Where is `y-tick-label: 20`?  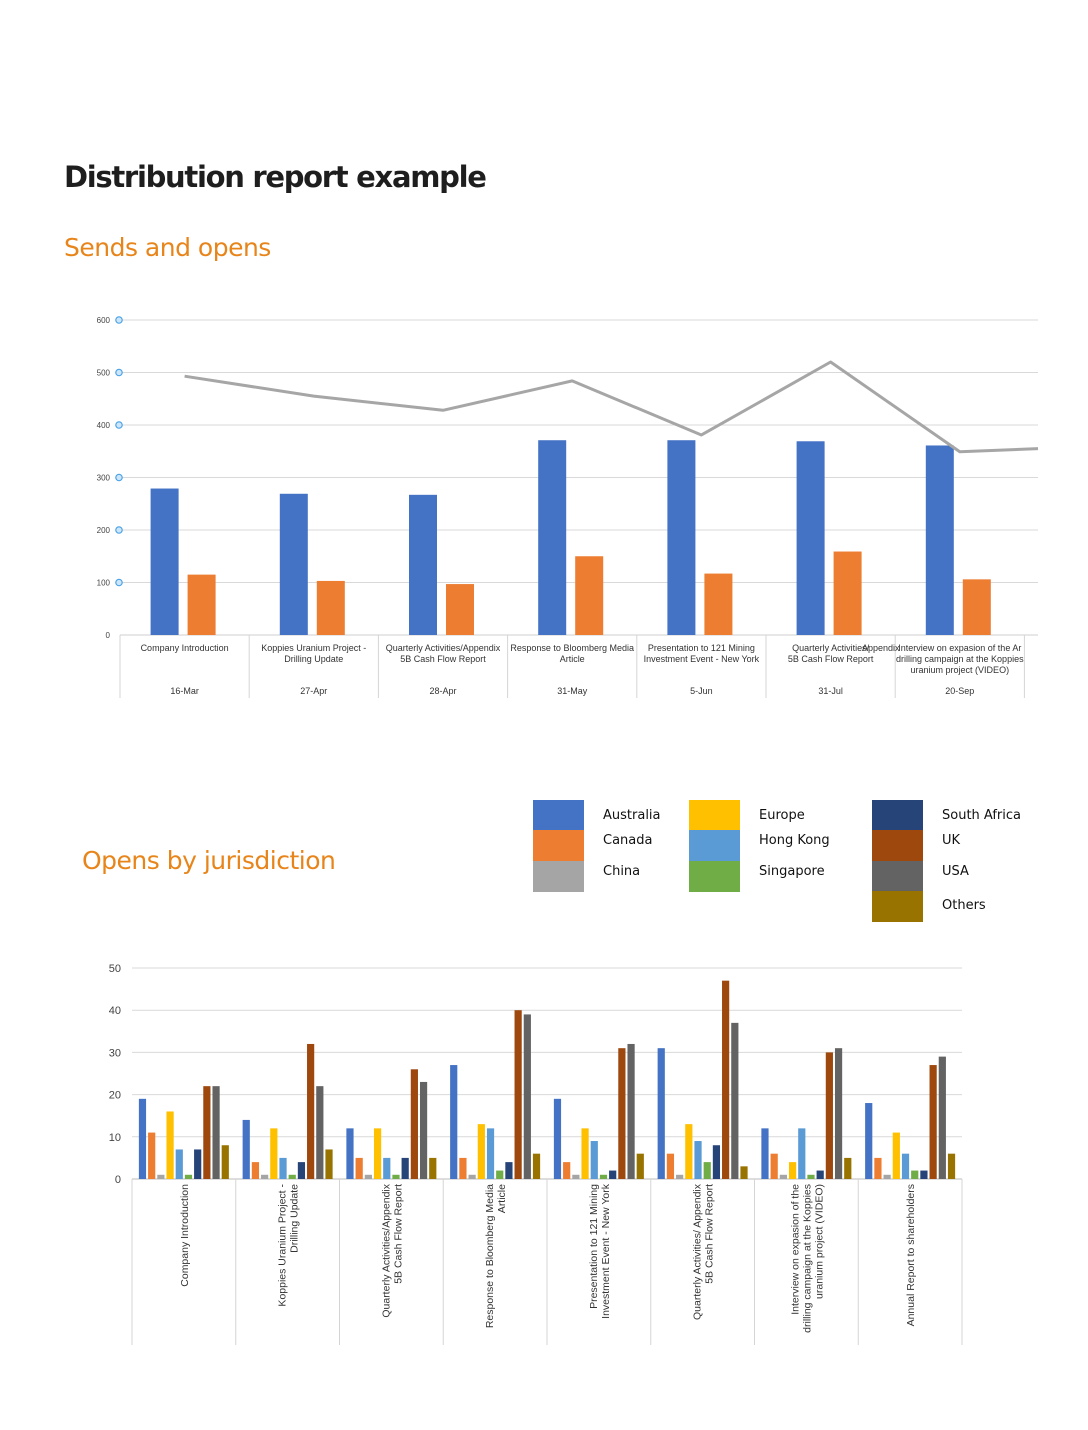
y-tick-label: 20 is located at coordinates (115, 1096).